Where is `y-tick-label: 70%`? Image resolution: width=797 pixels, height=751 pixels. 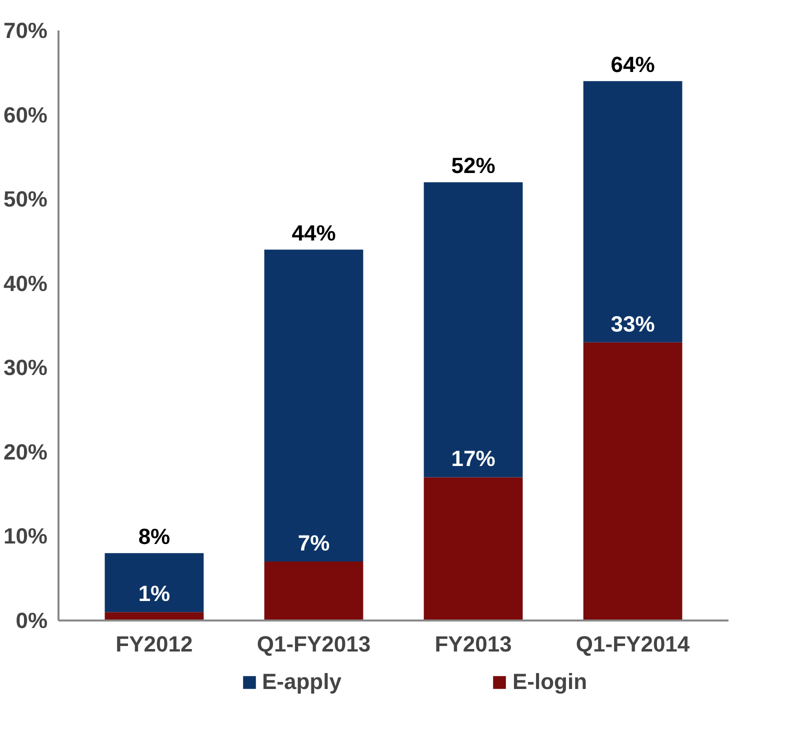
y-tick-label: 70% is located at coordinates (25, 30).